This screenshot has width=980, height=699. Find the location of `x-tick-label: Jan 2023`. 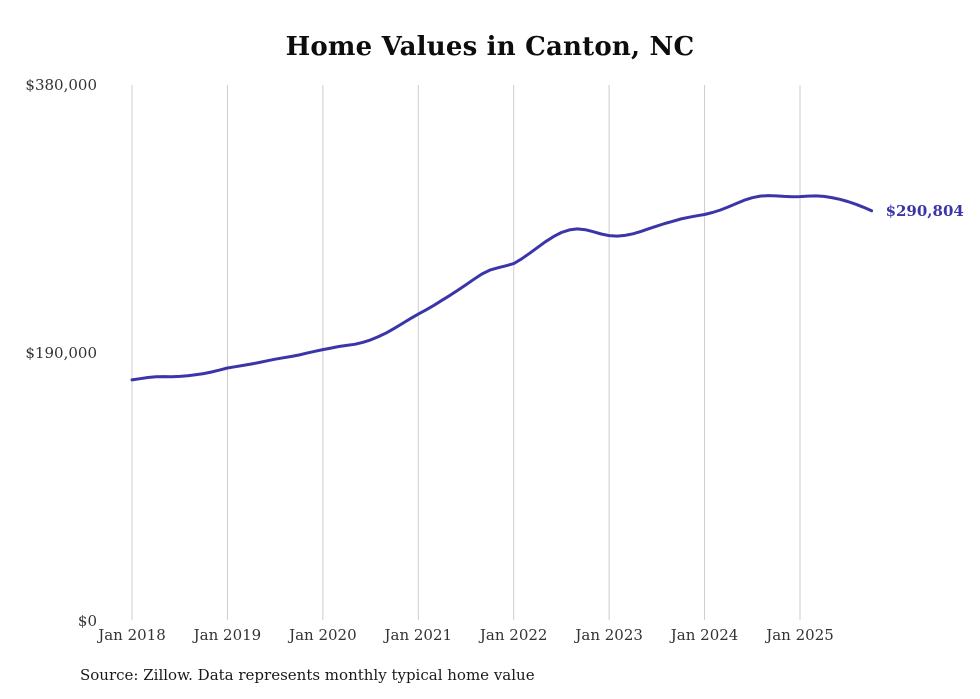

x-tick-label: Jan 2023 is located at coordinates (608, 635).